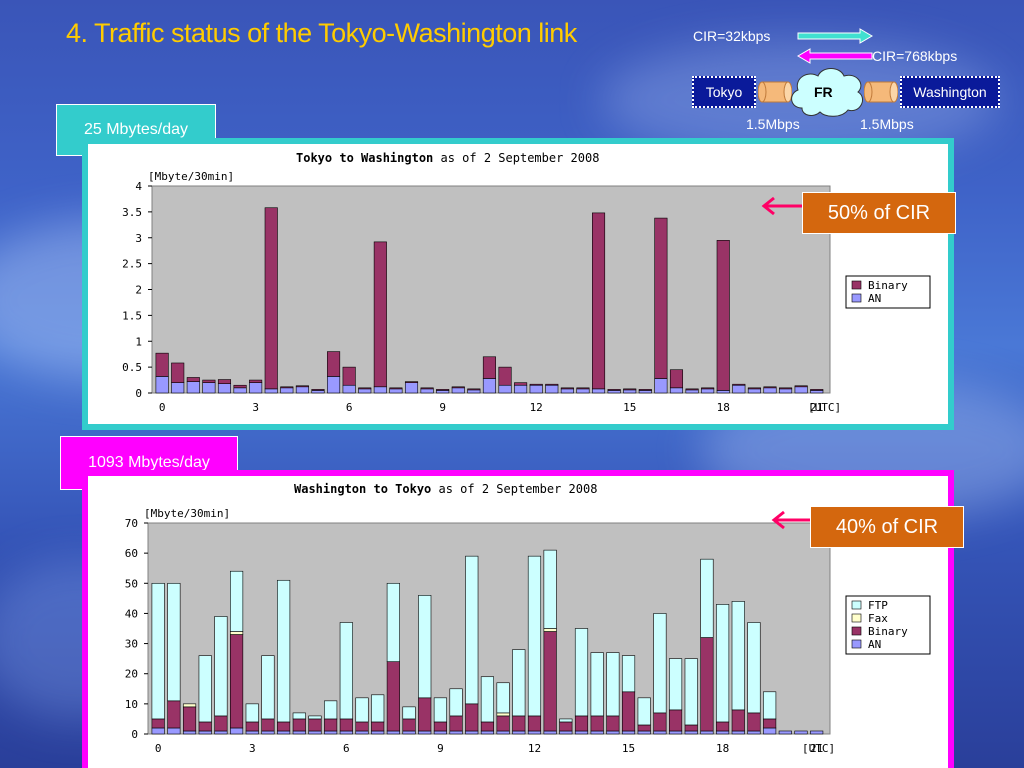  What do you see at coordinates (131, 644) in the screenshot?
I see `y-tick-label: 30` at bounding box center [131, 644].